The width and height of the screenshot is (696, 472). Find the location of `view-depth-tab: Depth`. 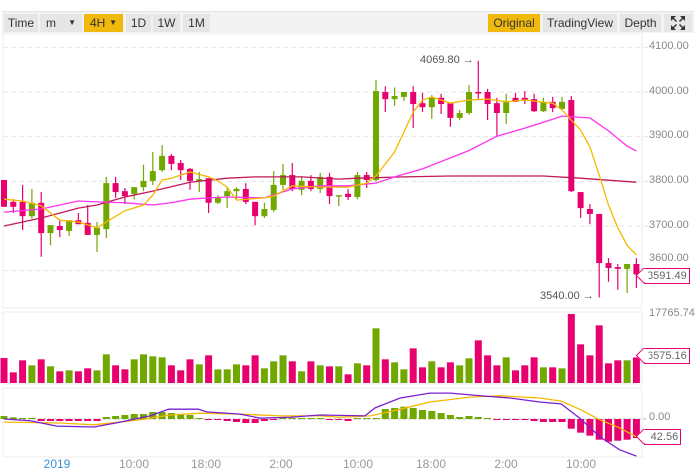

view-depth-tab: Depth is located at coordinates (640, 23).